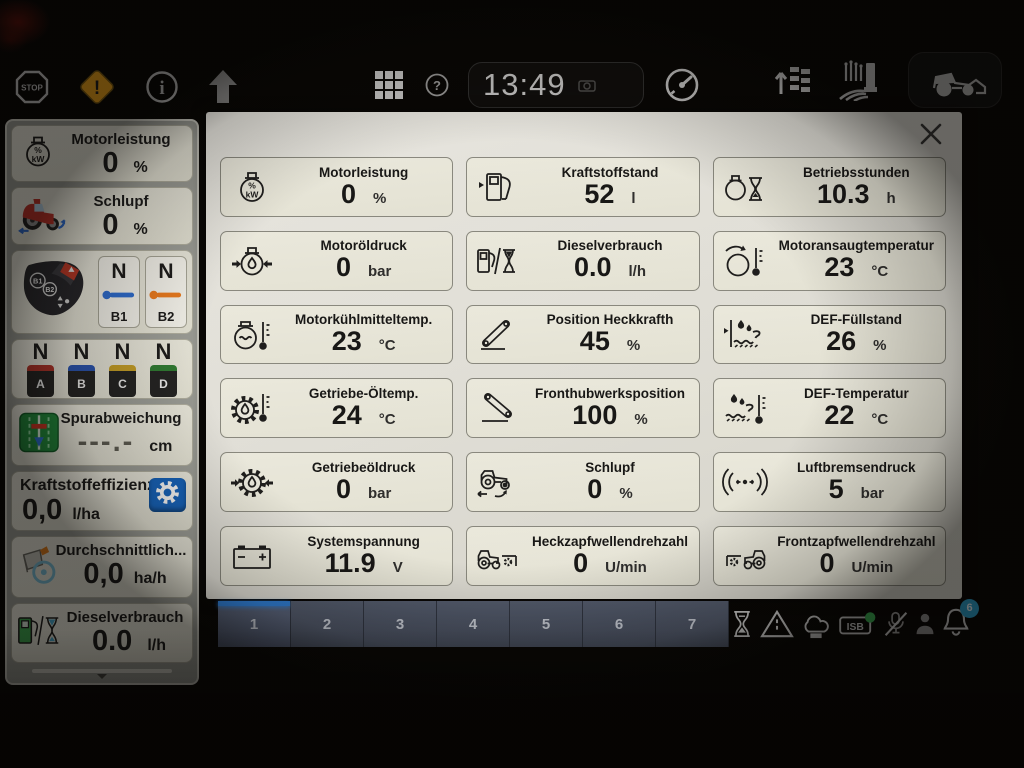 The height and width of the screenshot is (768, 1024). What do you see at coordinates (955, 80) in the screenshot?
I see `machine-button` at bounding box center [955, 80].